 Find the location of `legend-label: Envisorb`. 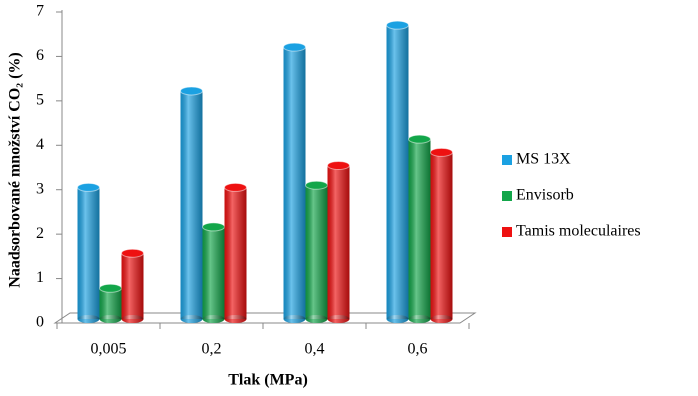

legend-label: Envisorb is located at coordinates (545, 195).